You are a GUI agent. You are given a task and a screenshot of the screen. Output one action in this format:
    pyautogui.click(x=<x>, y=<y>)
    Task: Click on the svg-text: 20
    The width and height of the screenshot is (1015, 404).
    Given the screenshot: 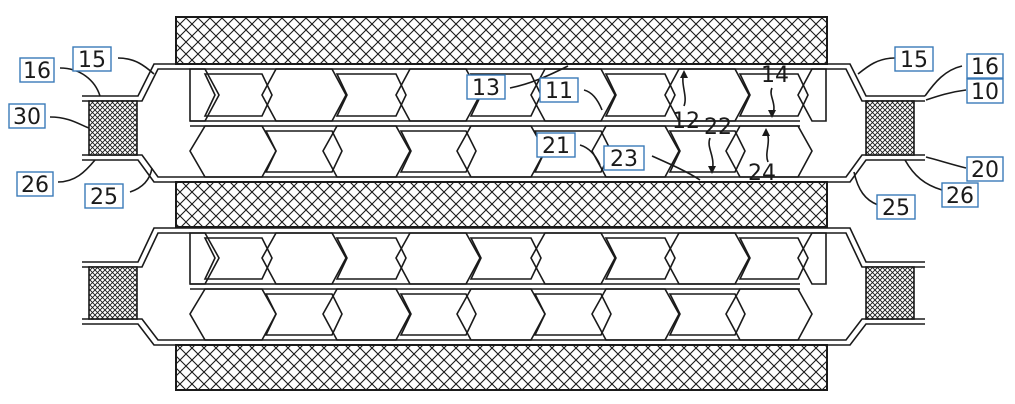 What is the action you would take?
    pyautogui.click(x=985, y=170)
    